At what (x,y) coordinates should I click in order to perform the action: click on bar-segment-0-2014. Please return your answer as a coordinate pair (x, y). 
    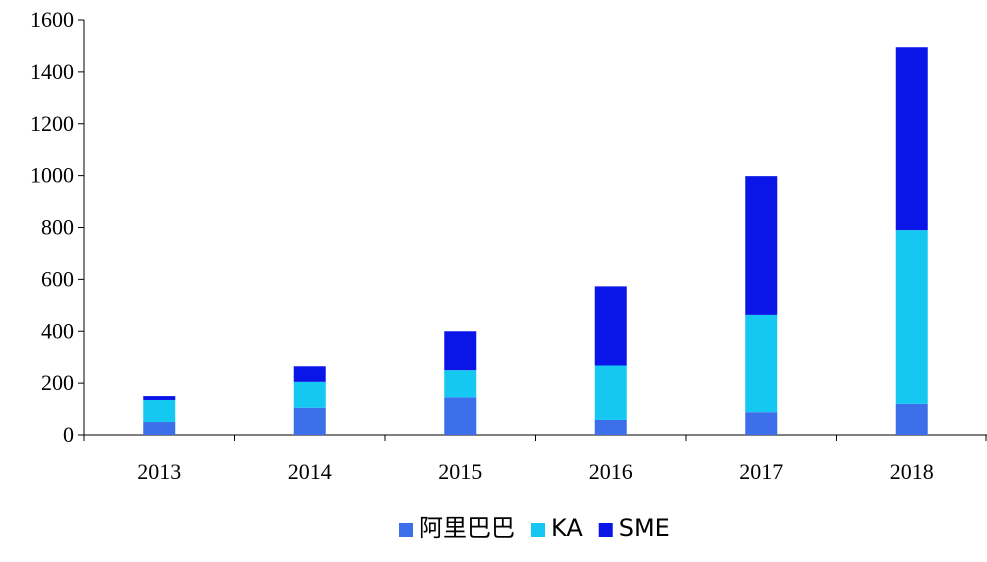
    Looking at the image, I should click on (309, 421).